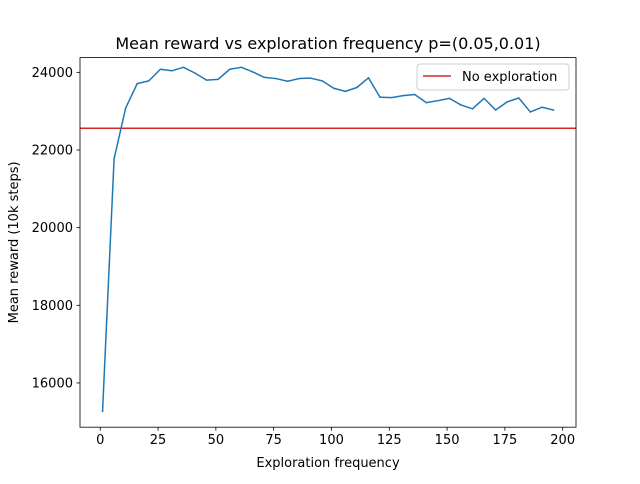  Describe the element at coordinates (509, 77) in the screenshot. I see `legend-label-no-exploration: No exploration` at that location.